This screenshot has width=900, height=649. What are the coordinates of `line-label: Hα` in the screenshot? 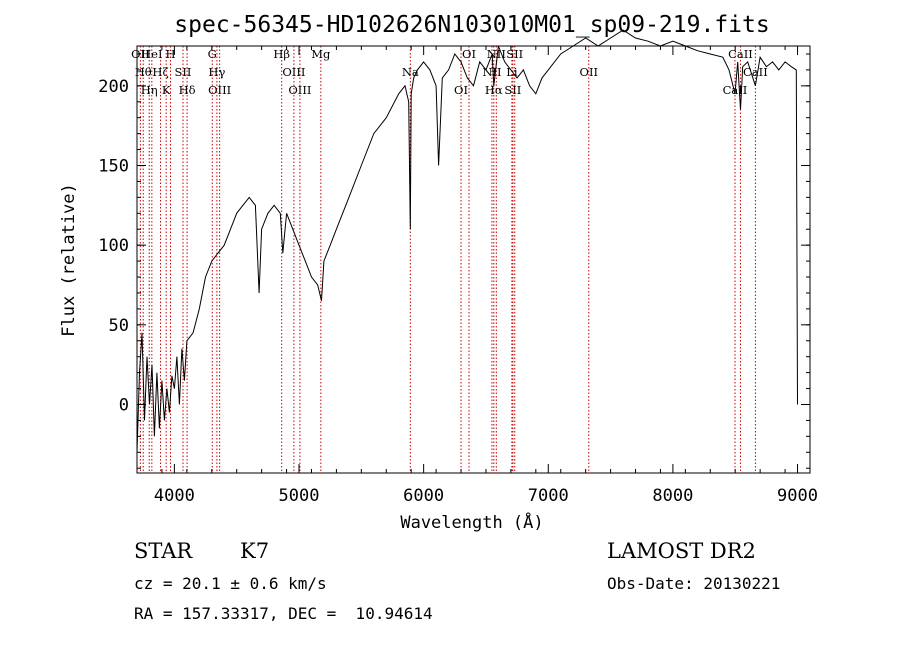 It's located at (494, 90).